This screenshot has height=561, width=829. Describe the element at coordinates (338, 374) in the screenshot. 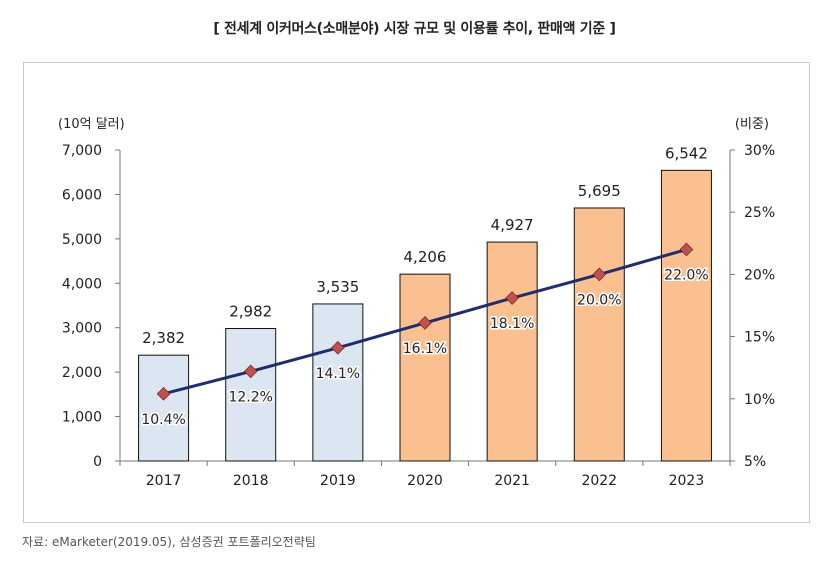

I see `share-value-label: 14.1%` at that location.